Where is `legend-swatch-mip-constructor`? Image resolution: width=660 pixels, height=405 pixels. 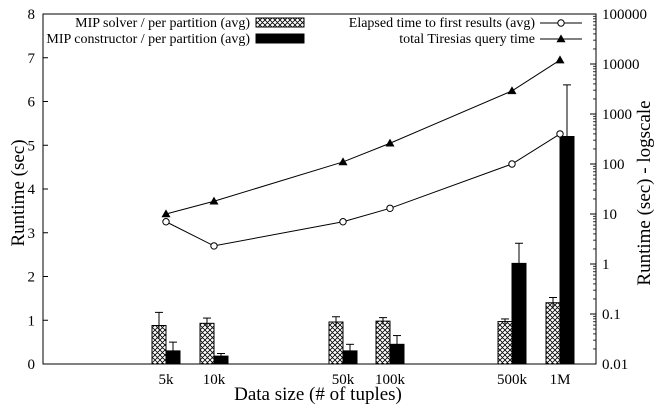
legend-swatch-mip-constructor is located at coordinates (280, 38).